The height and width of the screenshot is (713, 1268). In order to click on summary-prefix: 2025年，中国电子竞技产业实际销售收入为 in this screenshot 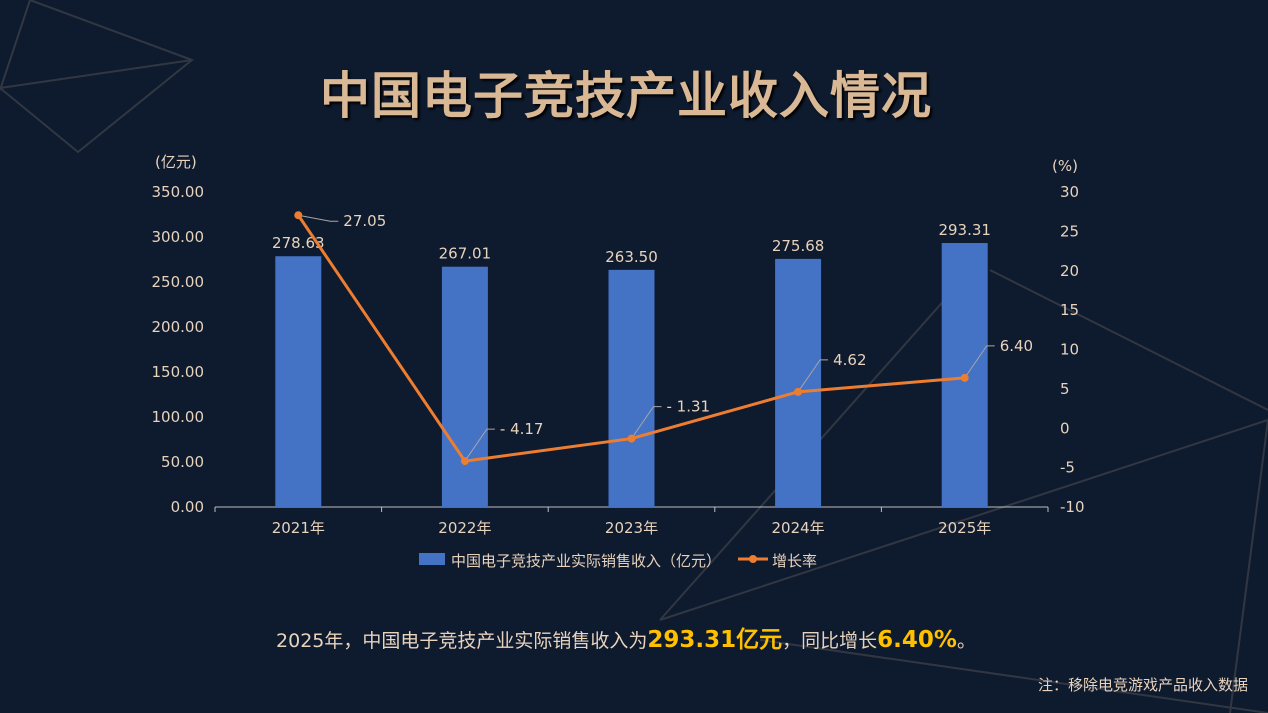, I will do `click(462, 641)`.